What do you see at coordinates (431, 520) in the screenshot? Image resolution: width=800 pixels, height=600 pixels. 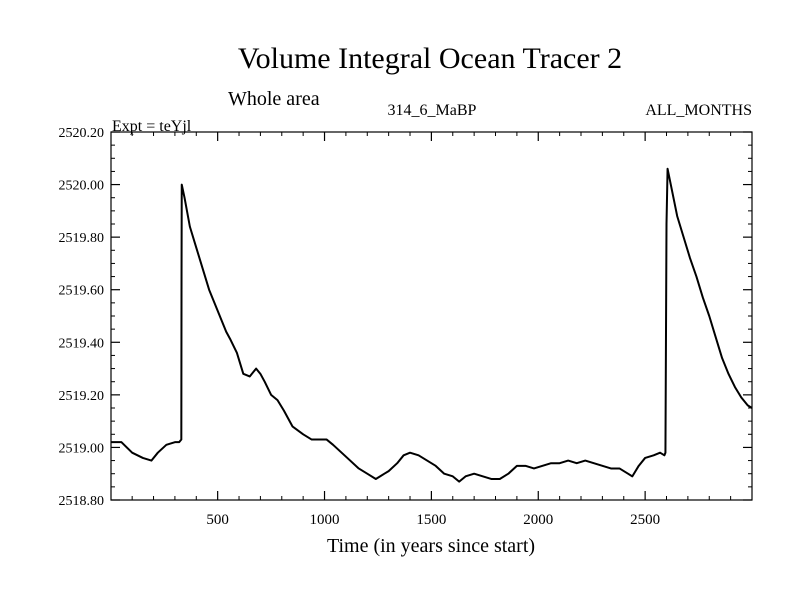 I see `x-tick-label: 1500` at bounding box center [431, 520].